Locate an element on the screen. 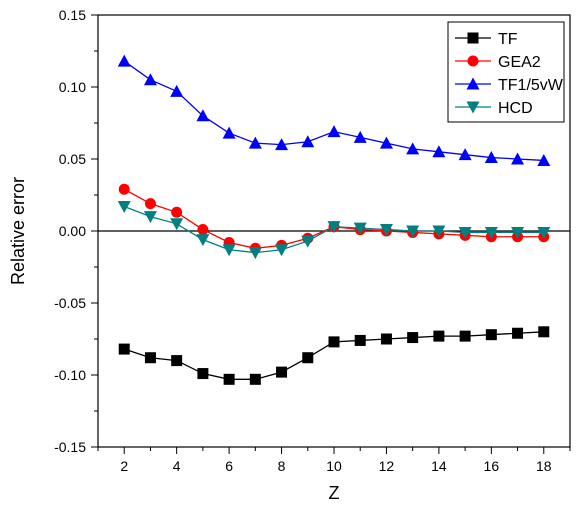  series-hcd is located at coordinates (334, 230).